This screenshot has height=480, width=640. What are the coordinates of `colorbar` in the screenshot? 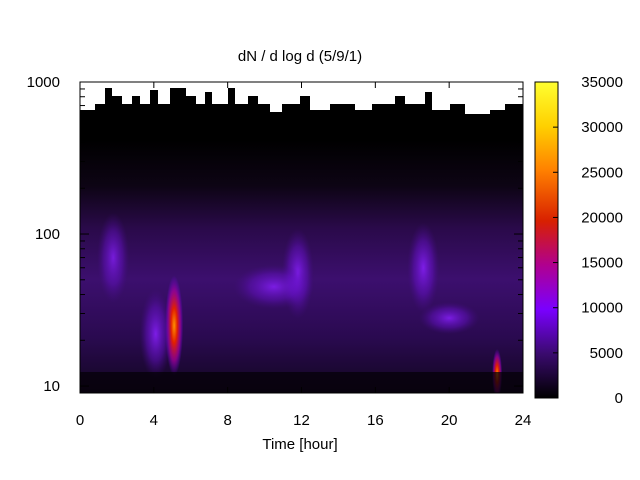 It's located at (546, 240).